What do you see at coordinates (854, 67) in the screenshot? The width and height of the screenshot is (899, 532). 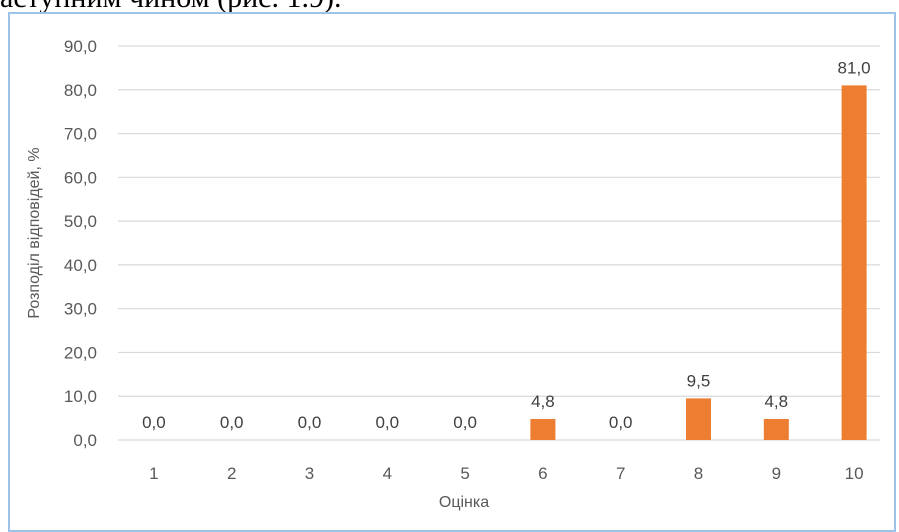 I see `data-label: 81,0` at bounding box center [854, 67].